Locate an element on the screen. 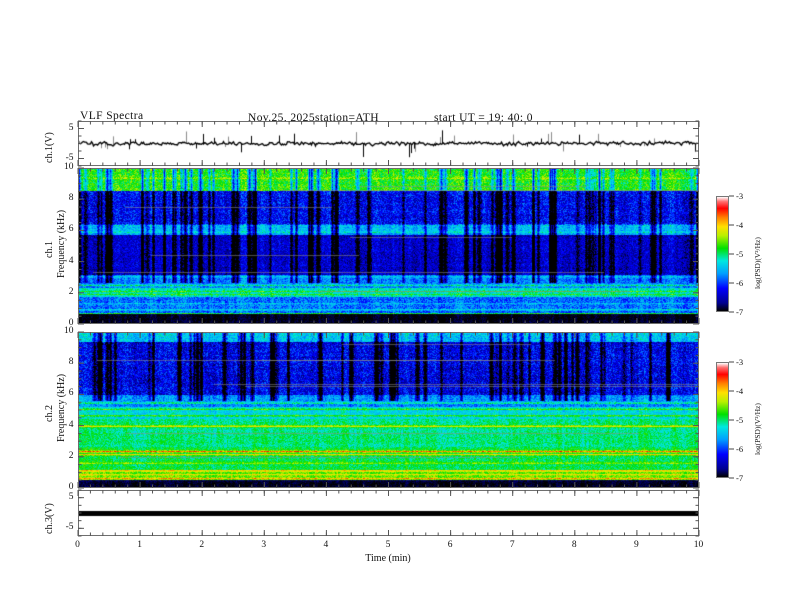  colorbar-ch2-label: log(PSD)(V²/Hz) is located at coordinates (757, 428).